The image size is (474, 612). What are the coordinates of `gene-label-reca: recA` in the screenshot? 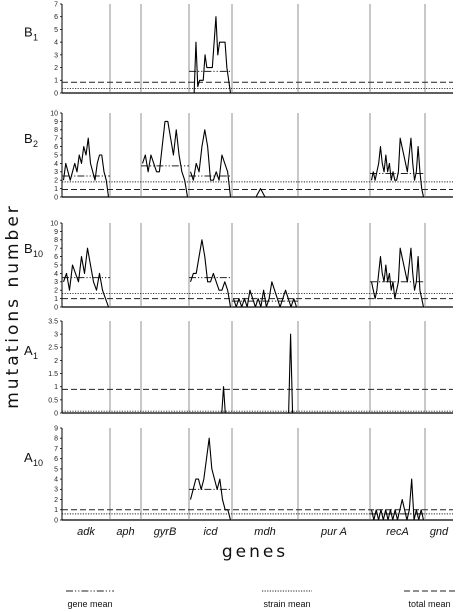 It's located at (397, 532).